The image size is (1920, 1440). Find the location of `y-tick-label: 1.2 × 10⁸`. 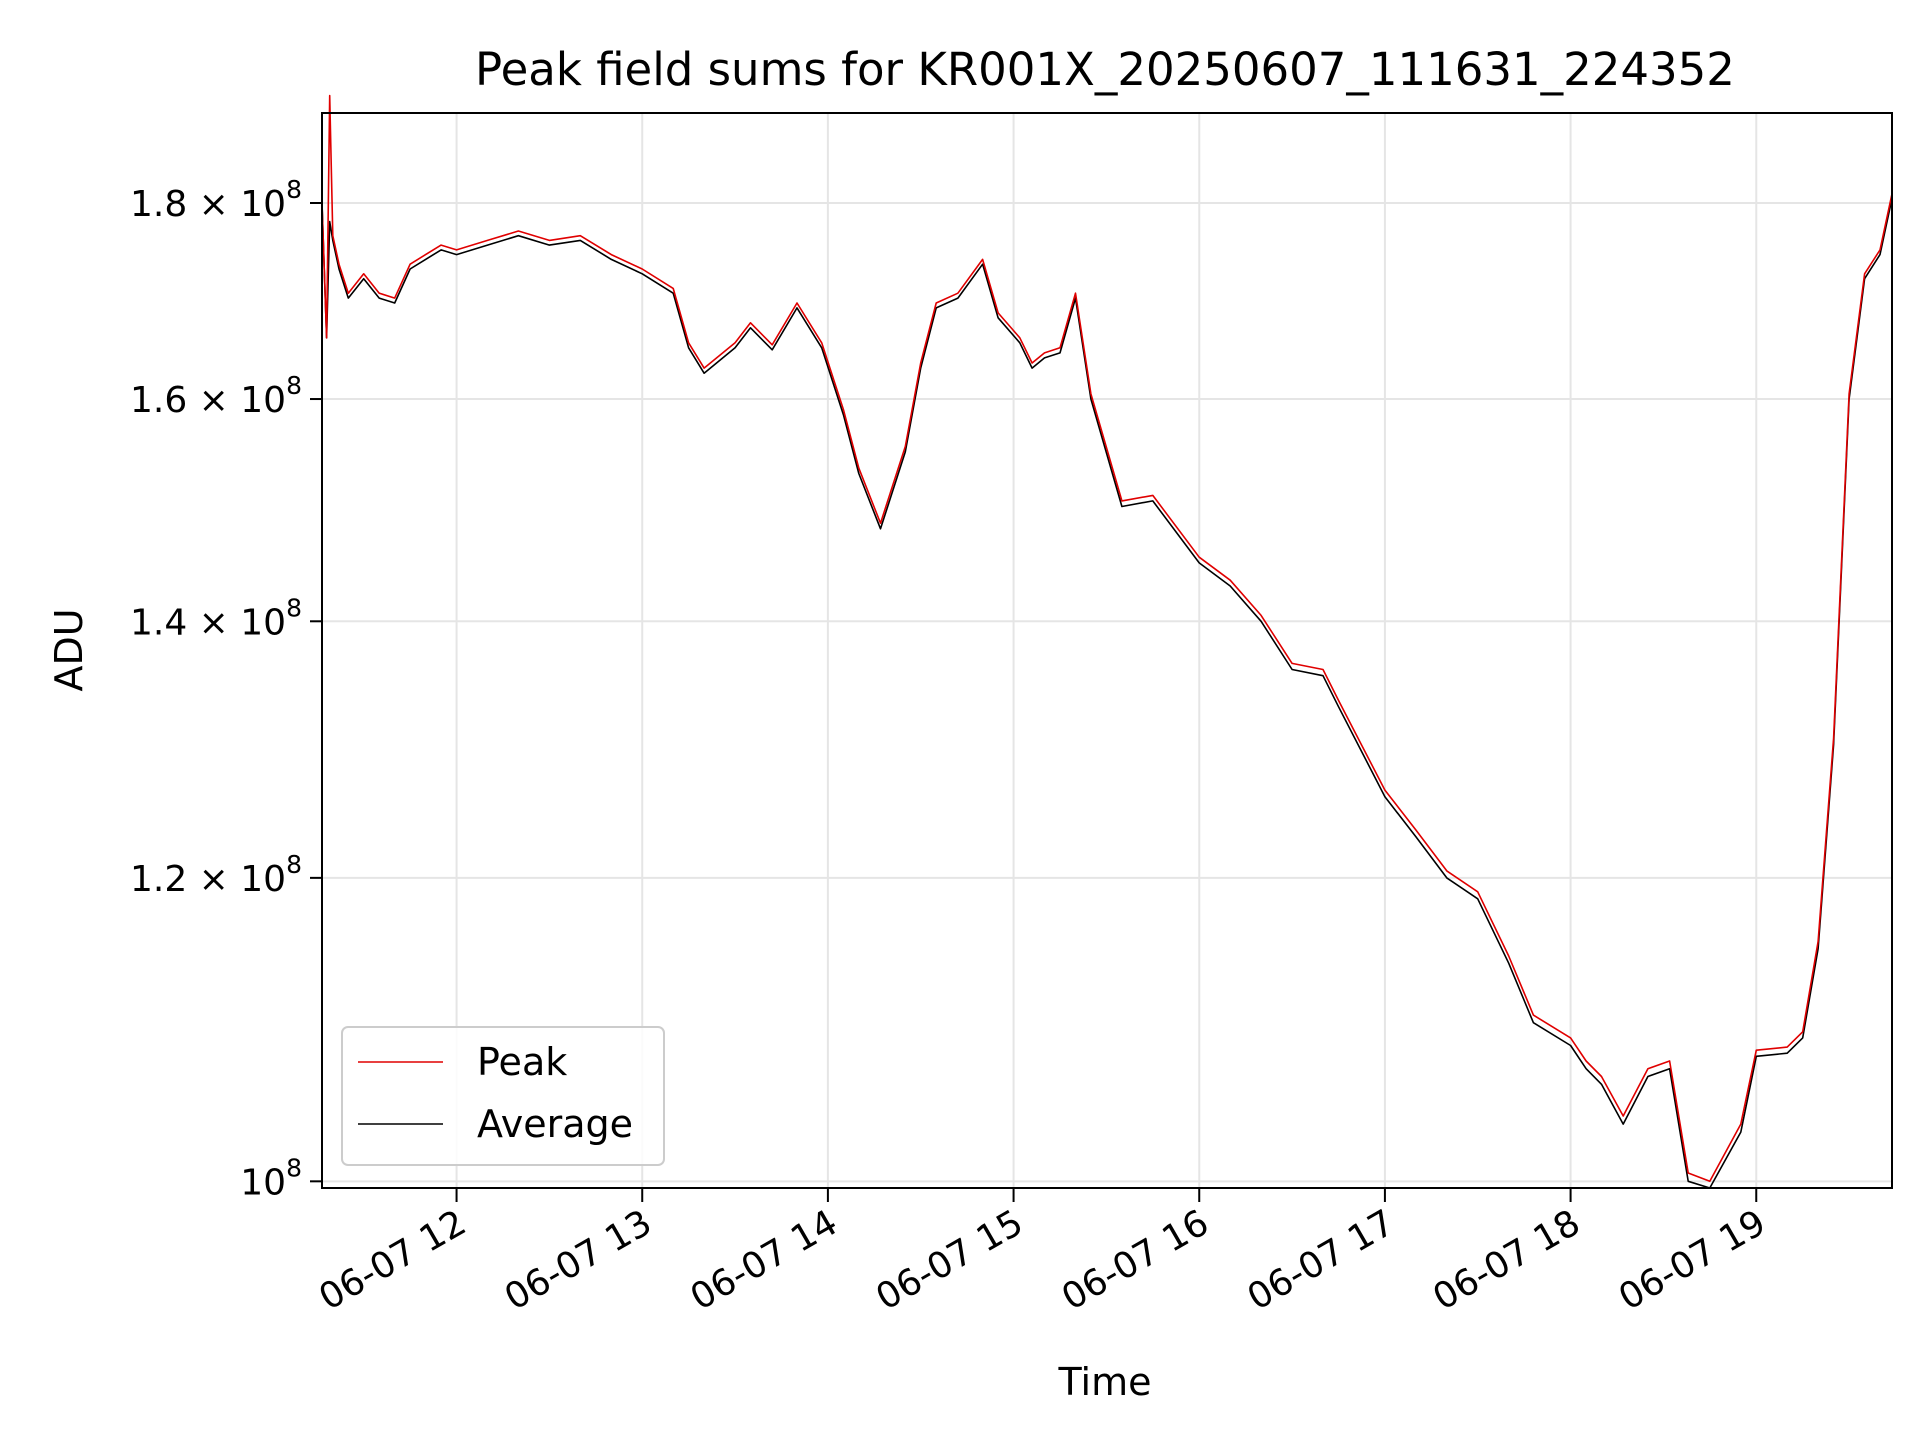

y-tick-label: 1.2 × 10⁸ is located at coordinates (216, 875).